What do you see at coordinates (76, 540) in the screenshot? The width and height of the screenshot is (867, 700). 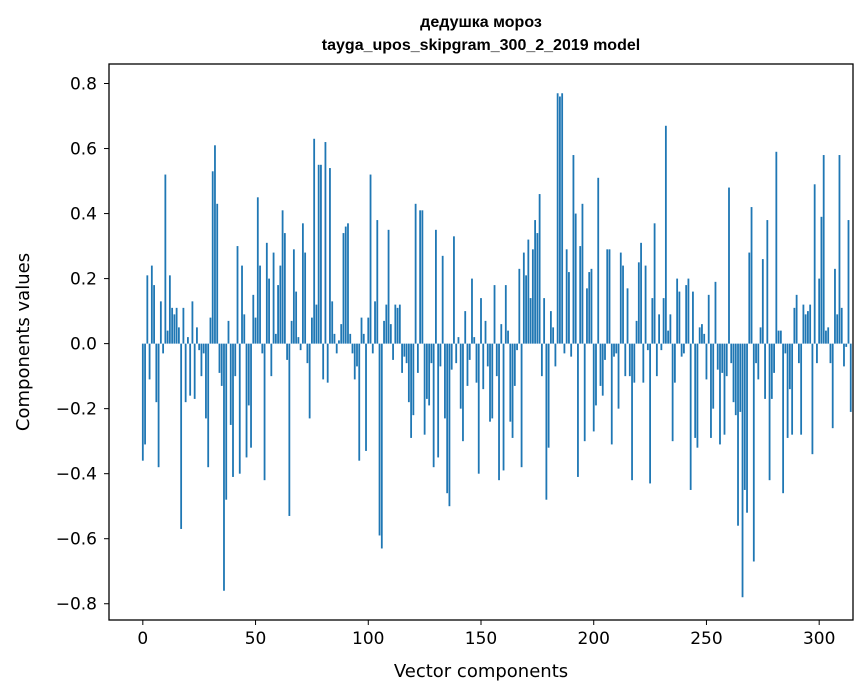 I see `y-tick-label: −0.6` at bounding box center [76, 540].